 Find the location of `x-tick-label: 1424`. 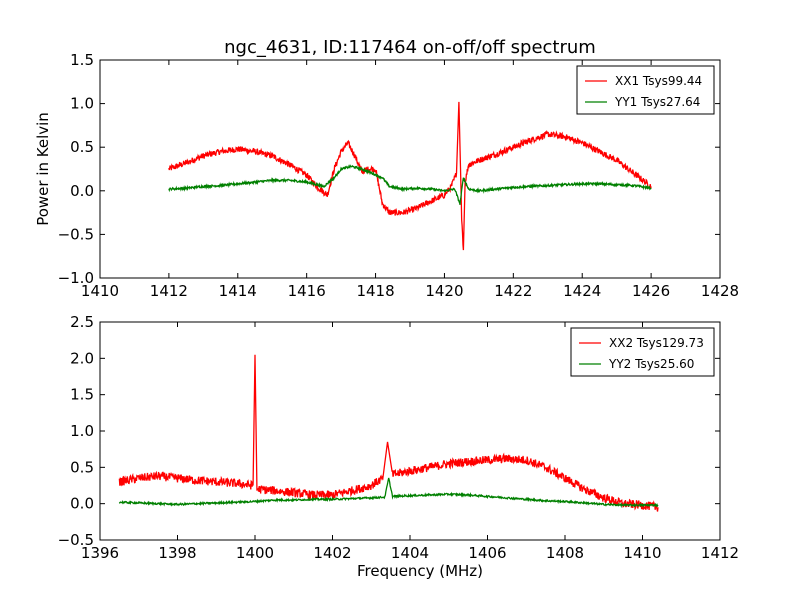

x-tick-label: 1424 is located at coordinates (582, 291).